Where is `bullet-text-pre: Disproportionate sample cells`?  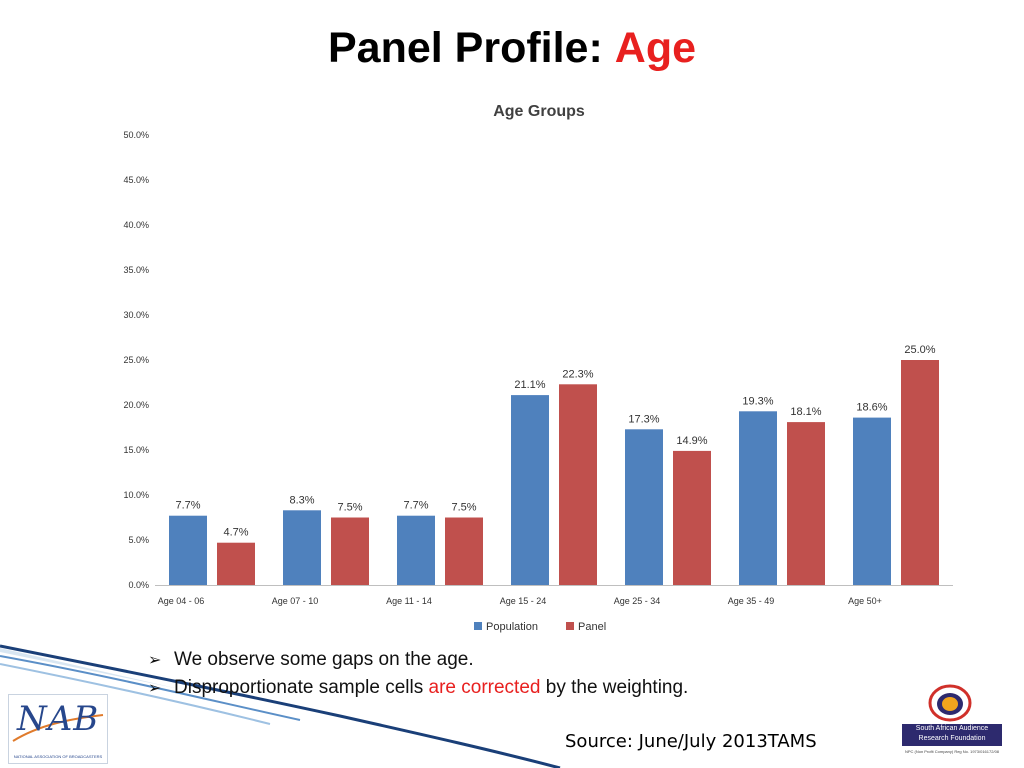 bullet-text-pre: Disproportionate sample cells is located at coordinates (301, 687).